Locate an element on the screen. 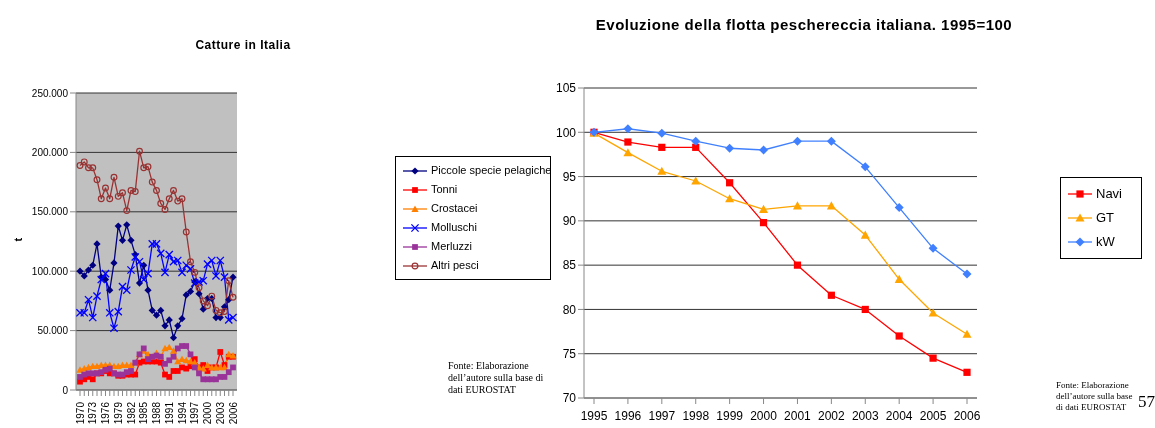 This screenshot has height=428, width=1155. x-tick-label: 1970 is located at coordinates (80, 413).